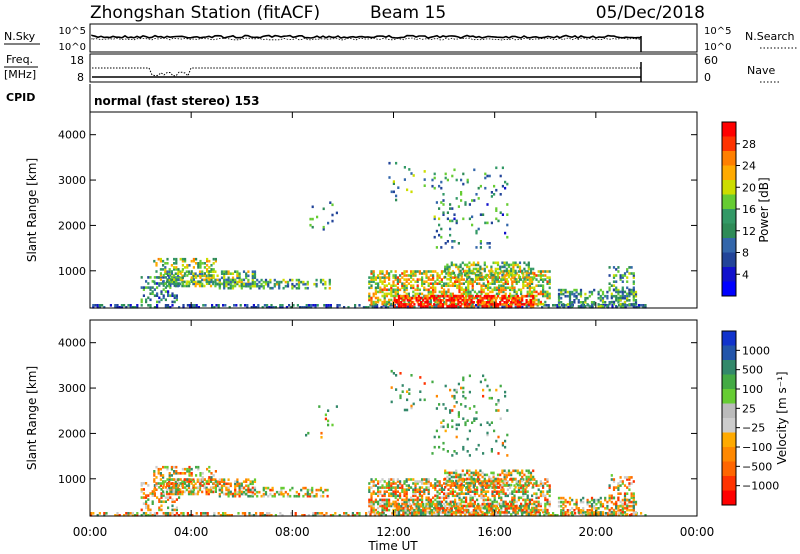 The height and width of the screenshot is (554, 800). Describe the element at coordinates (729, 129) in the screenshot. I see `colorbar-swatch` at that location.